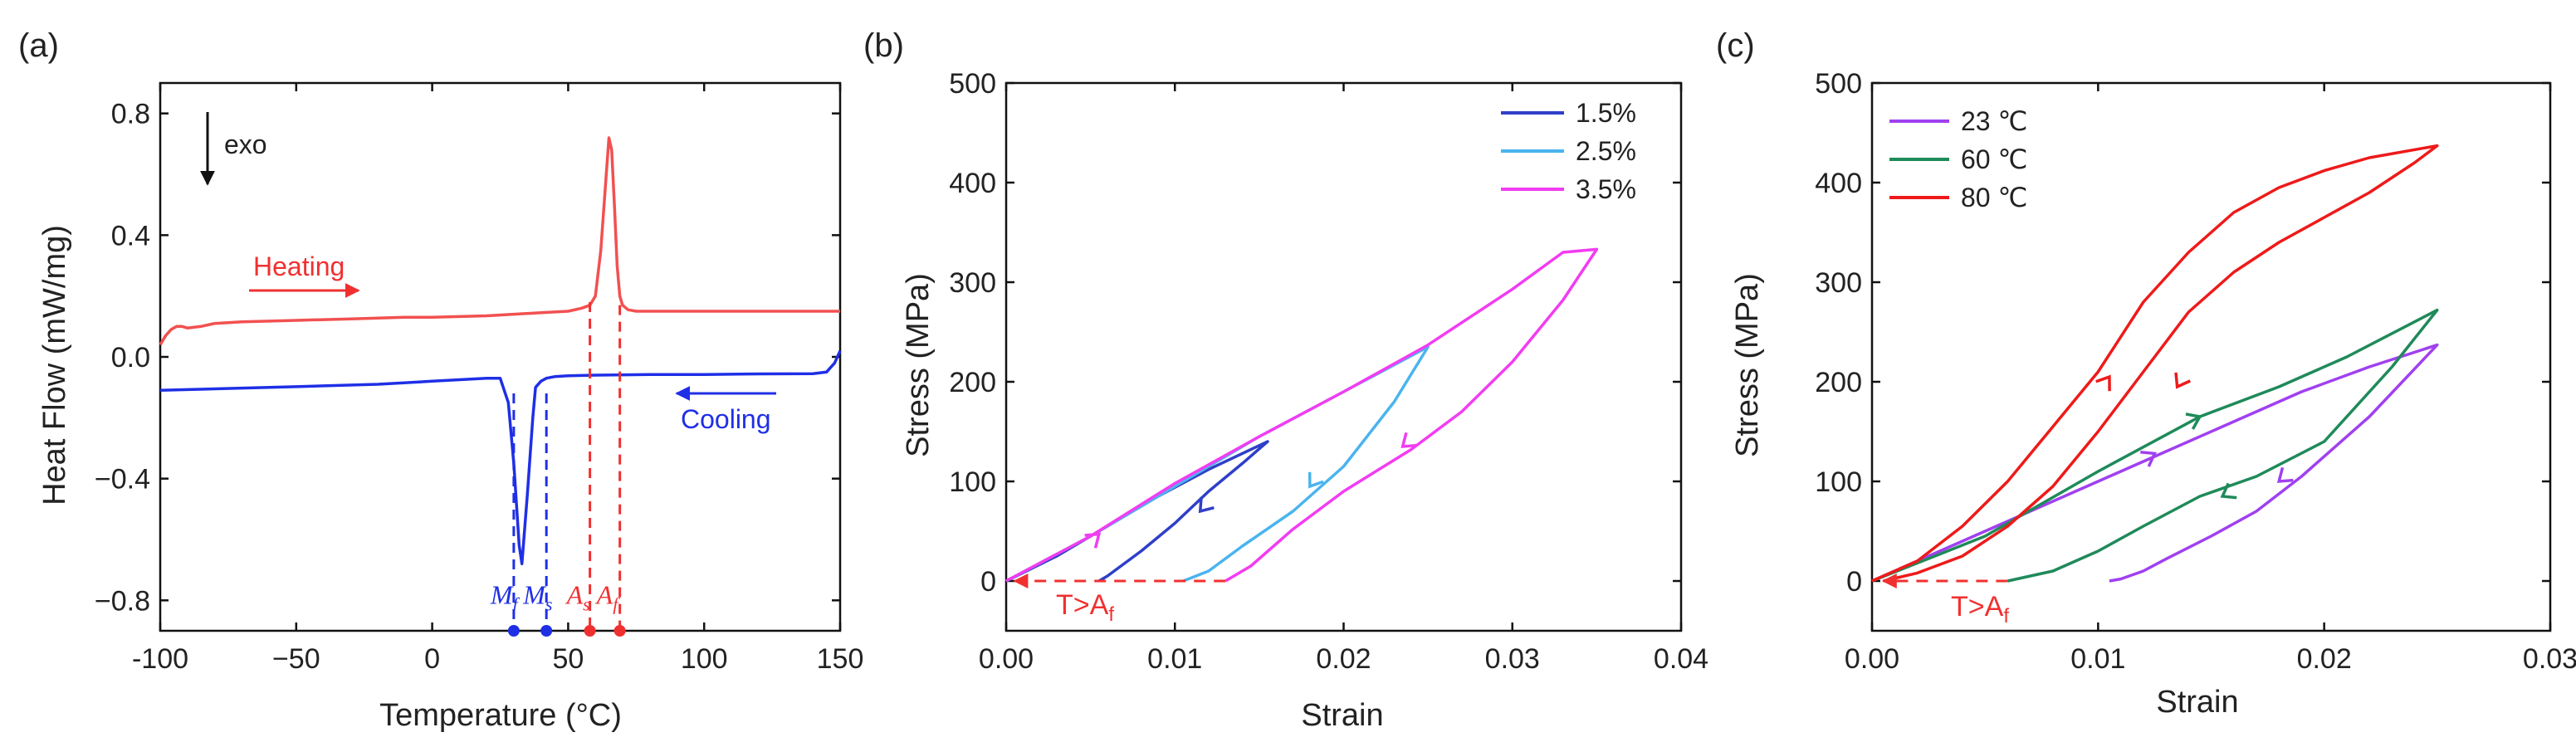  I want to click on y-tick-label: 0.0, so click(130, 357).